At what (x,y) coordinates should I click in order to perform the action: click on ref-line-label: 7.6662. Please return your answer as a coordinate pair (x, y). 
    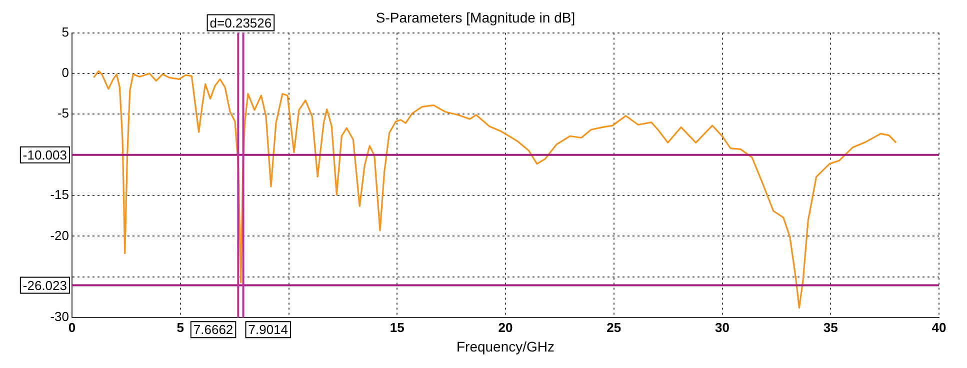
    Looking at the image, I should click on (213, 330).